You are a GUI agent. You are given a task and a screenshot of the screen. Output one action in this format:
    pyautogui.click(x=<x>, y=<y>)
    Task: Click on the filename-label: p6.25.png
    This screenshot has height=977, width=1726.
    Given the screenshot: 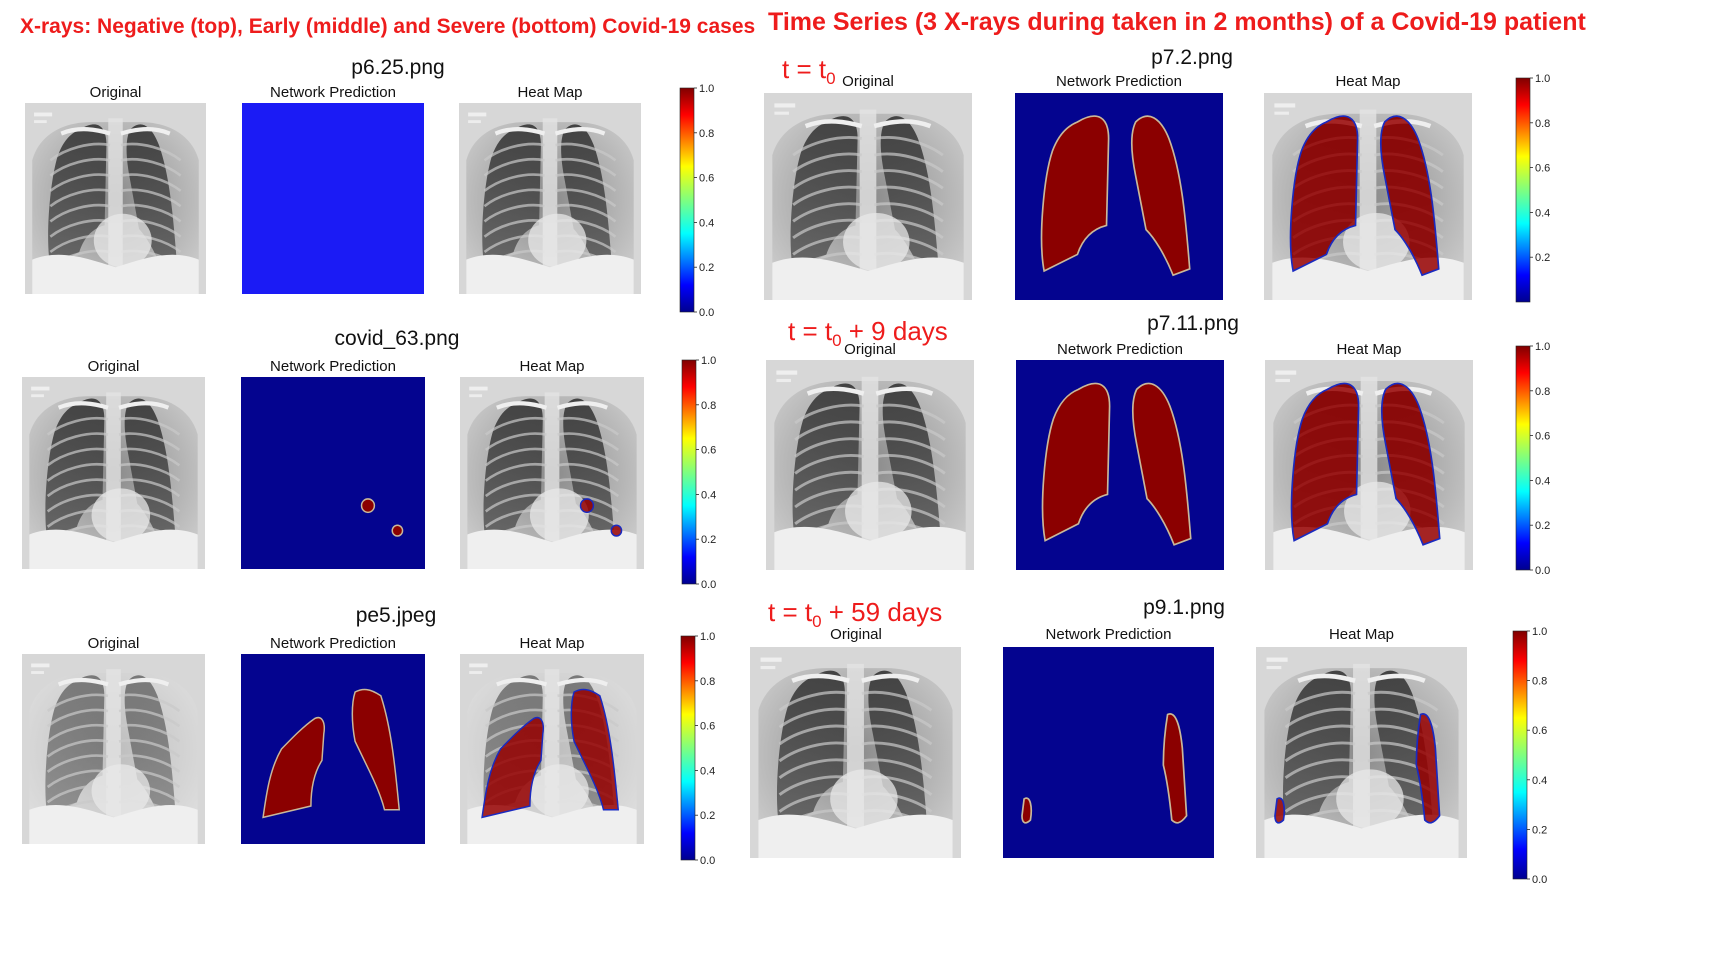 What is the action you would take?
    pyautogui.click(x=398, y=67)
    